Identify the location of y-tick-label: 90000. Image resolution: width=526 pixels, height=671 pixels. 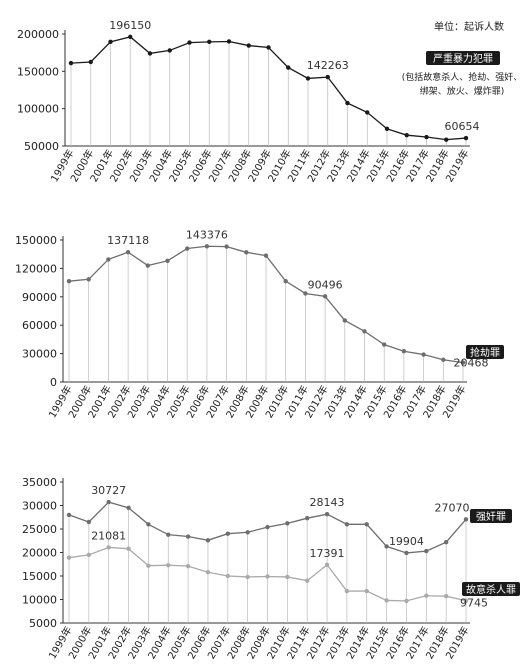
(39, 297).